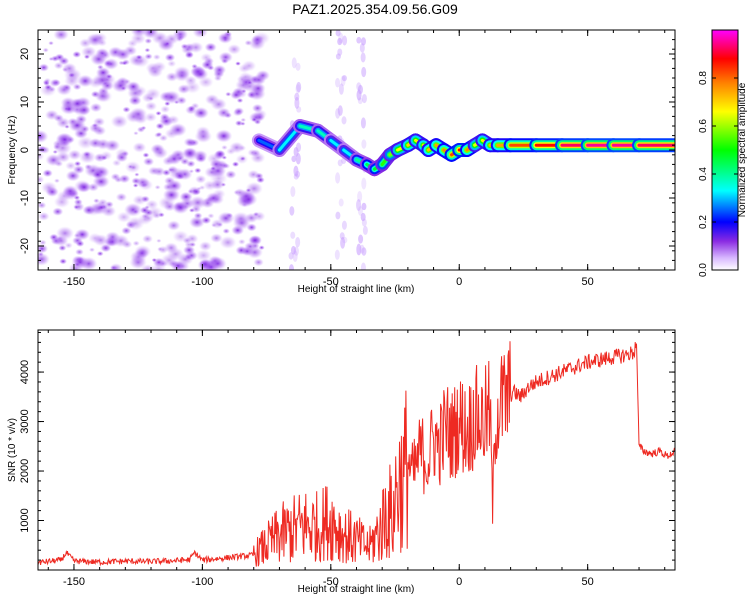  What do you see at coordinates (25, 421) in the screenshot?
I see `y-tick-label: 3000` at bounding box center [25, 421].